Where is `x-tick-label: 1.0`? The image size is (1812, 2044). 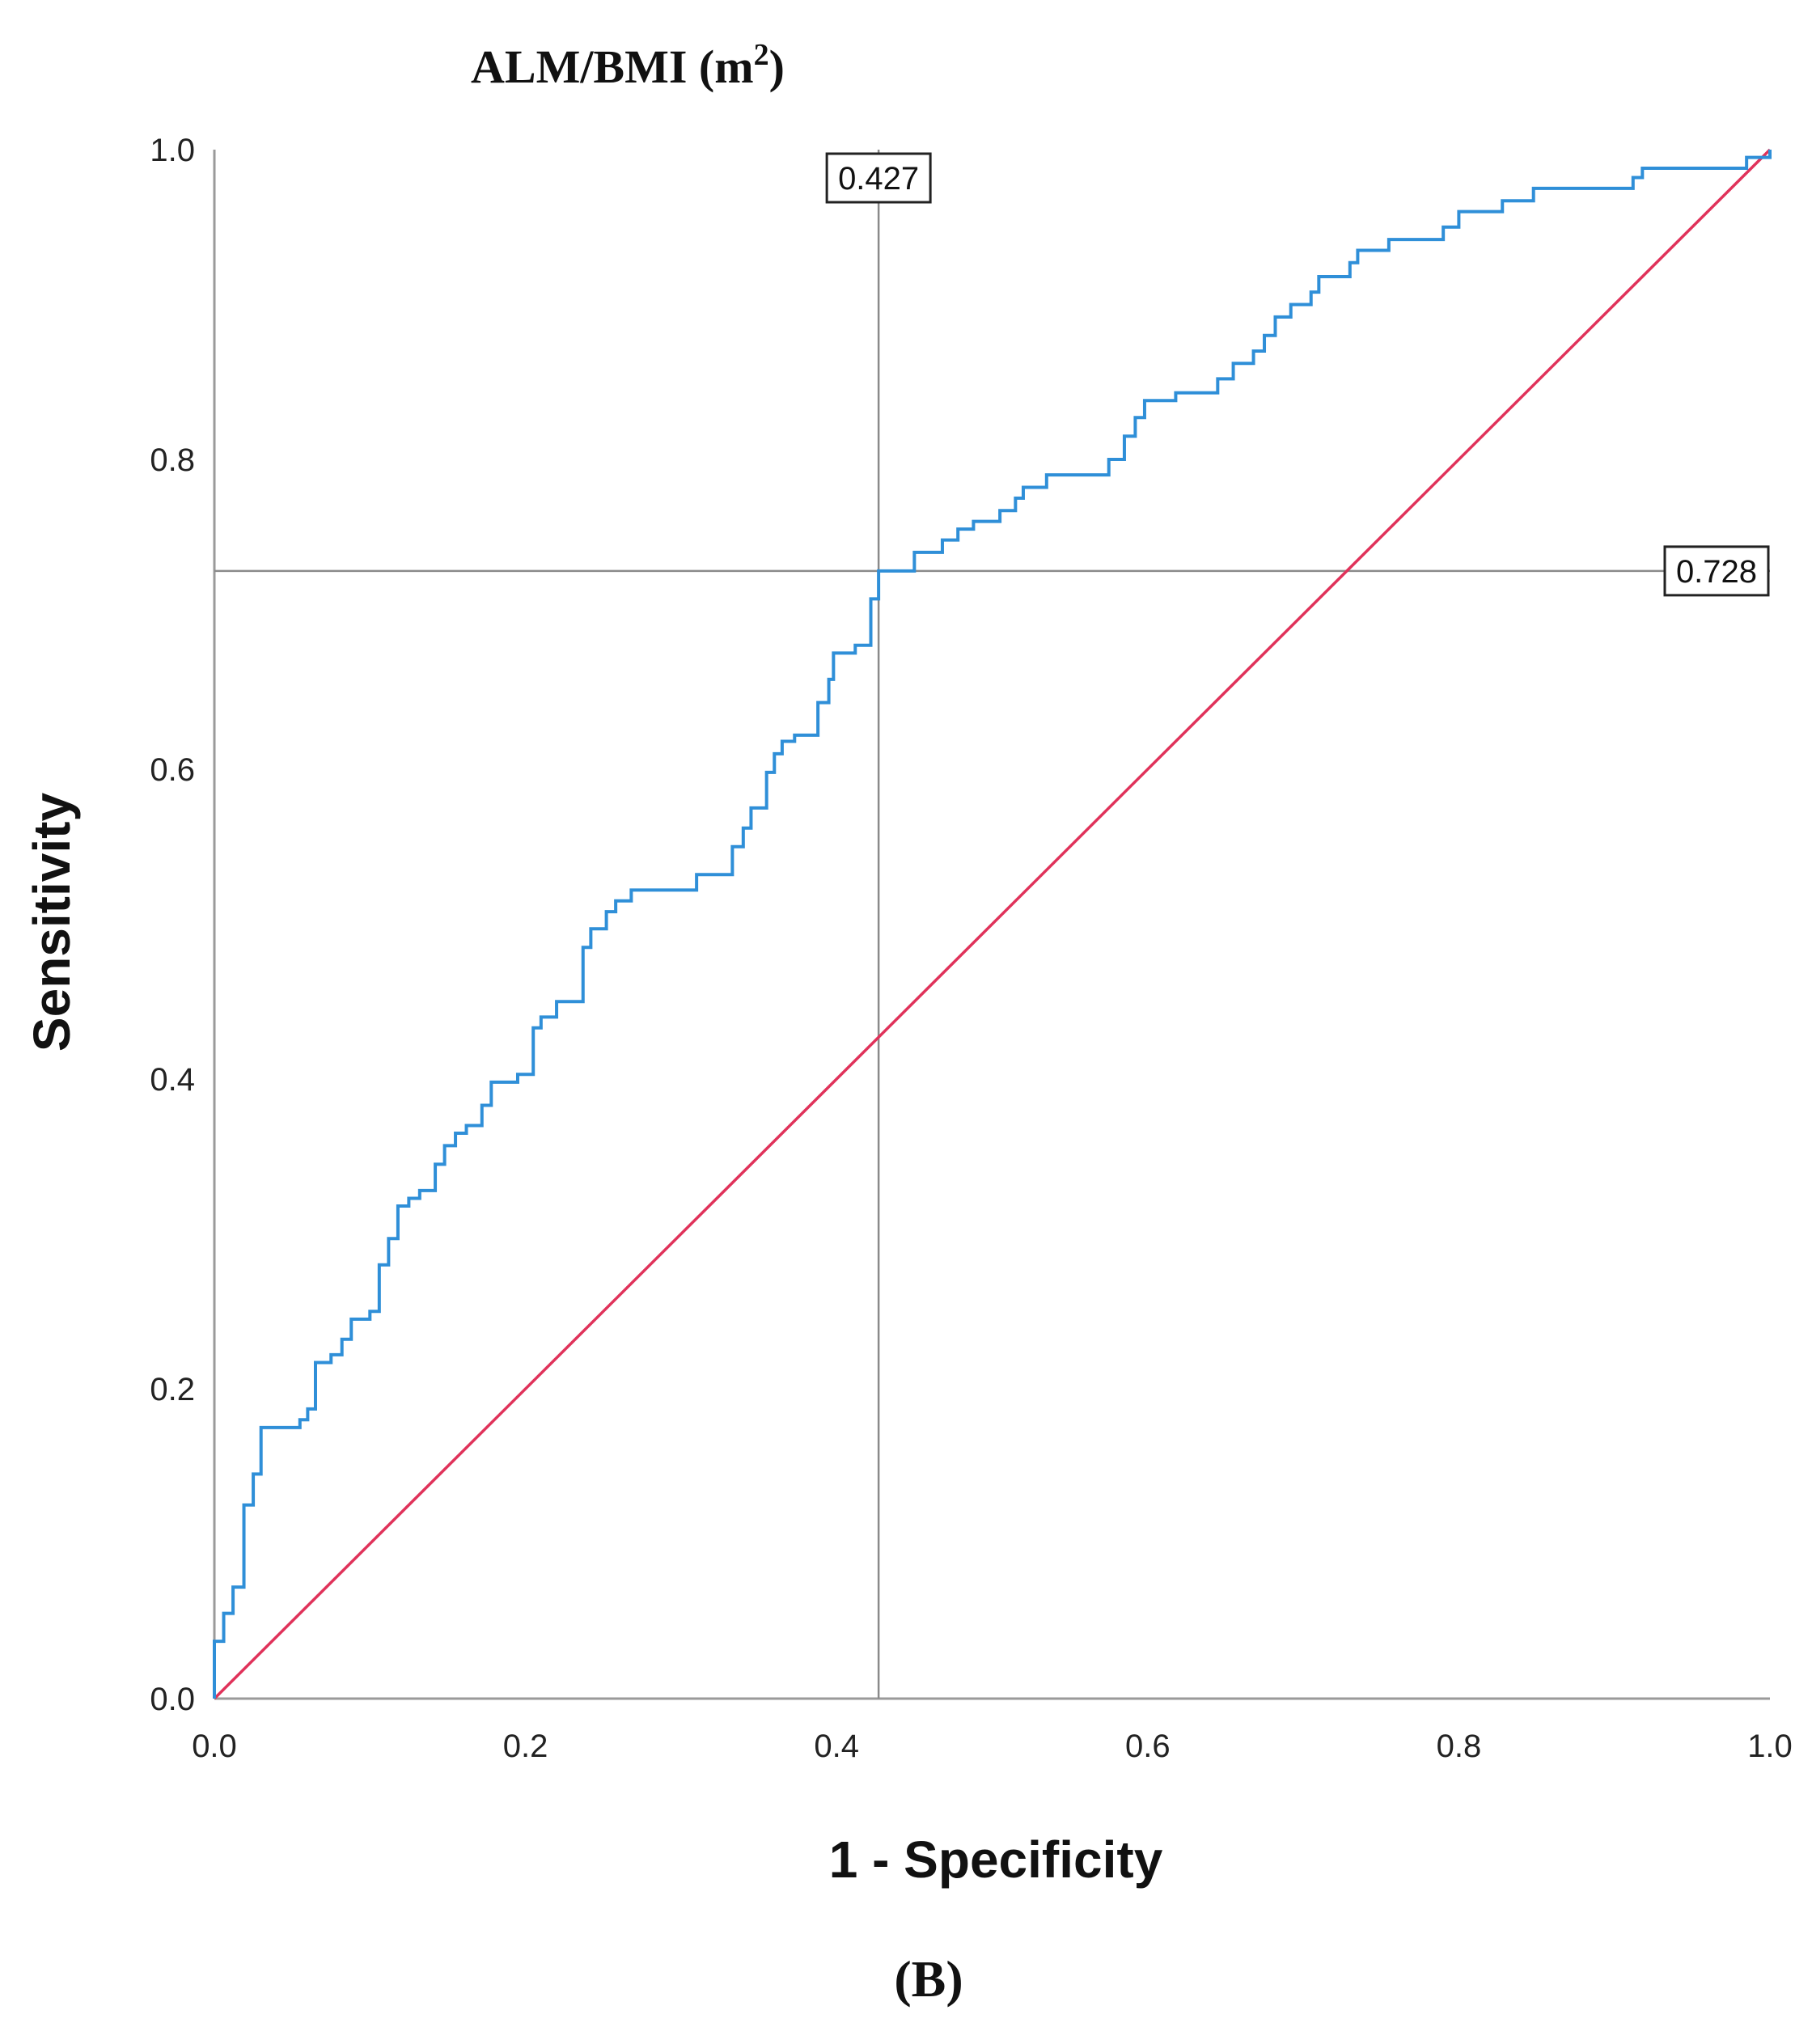
x-tick-label: 1.0 is located at coordinates (1770, 1746).